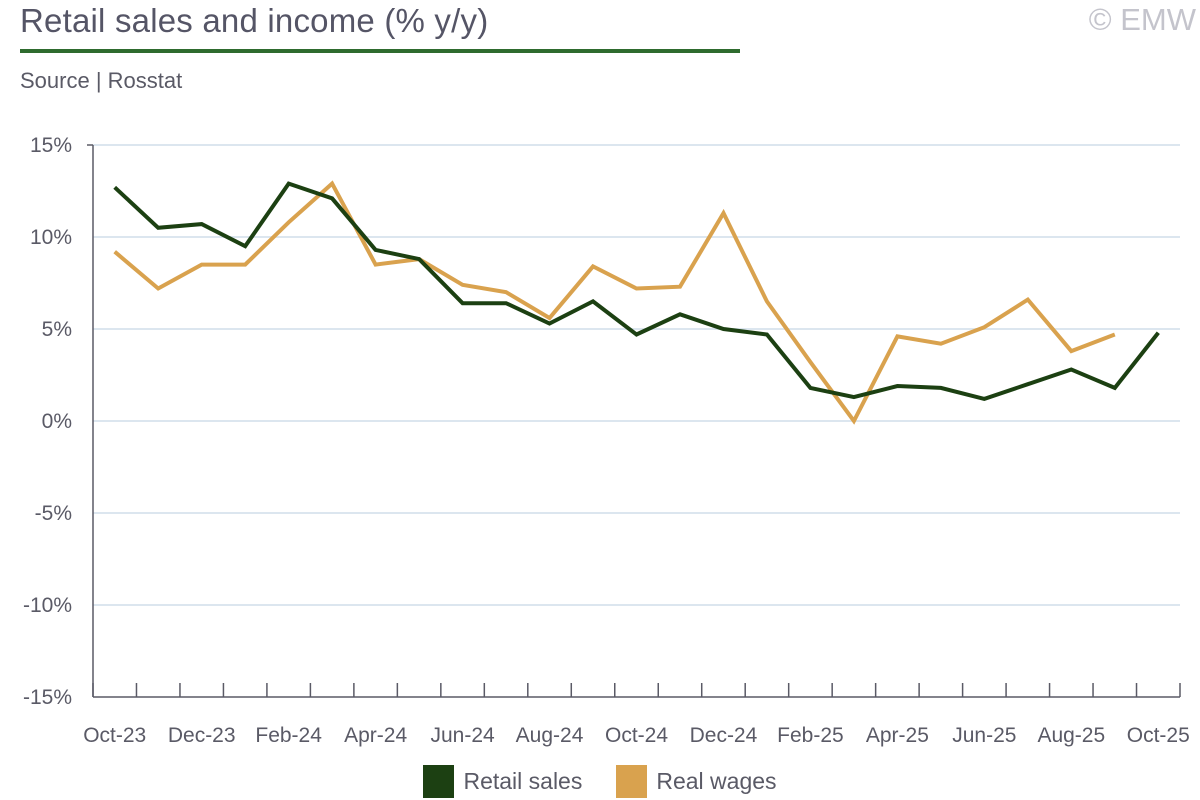 The width and height of the screenshot is (1200, 800). Describe the element at coordinates (57, 329) in the screenshot. I see `y-tick-label: 5%` at that location.